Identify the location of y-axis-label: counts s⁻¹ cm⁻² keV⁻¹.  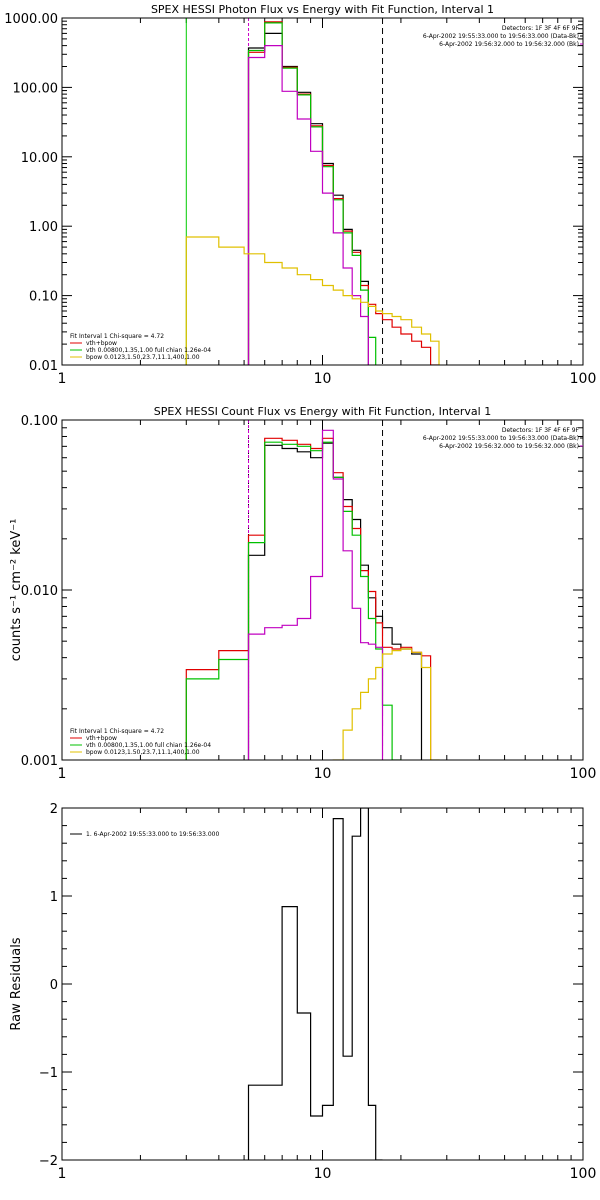
(16, 590).